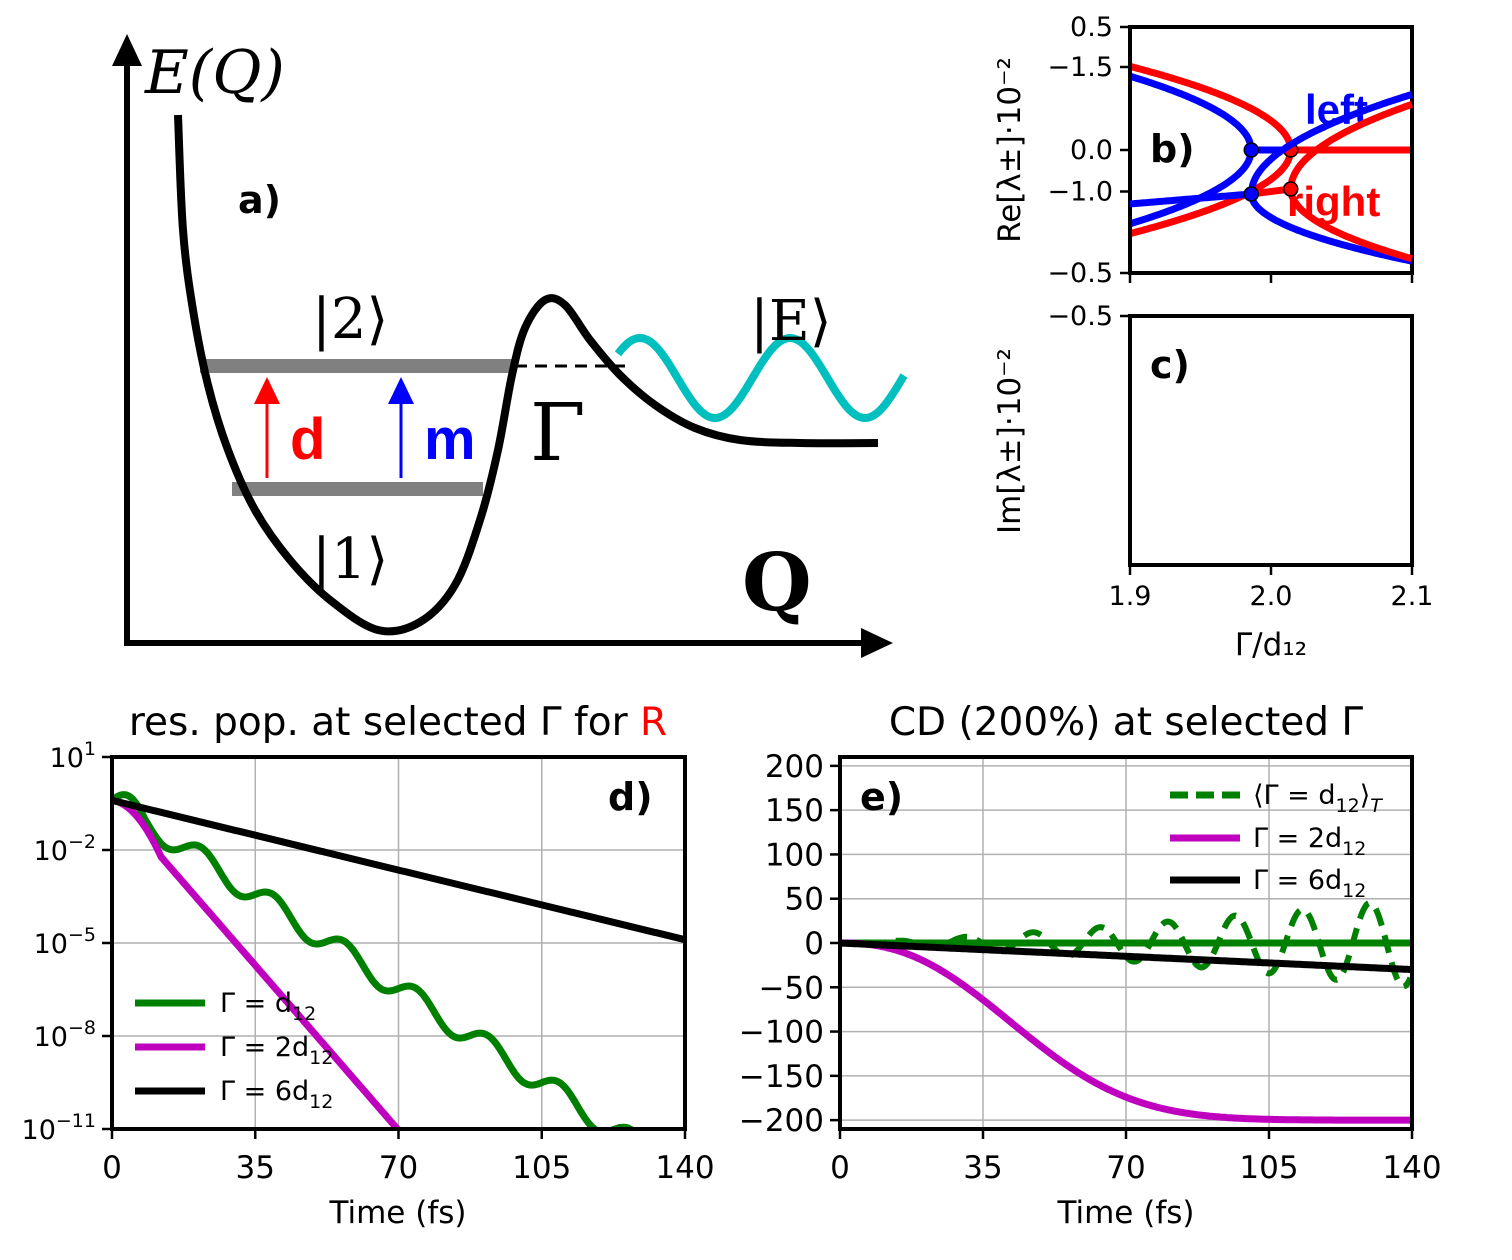 This screenshot has height=1260, width=1512. Describe the element at coordinates (214, 73) in the screenshot. I see `energy-axis-label: E(Q)` at that location.